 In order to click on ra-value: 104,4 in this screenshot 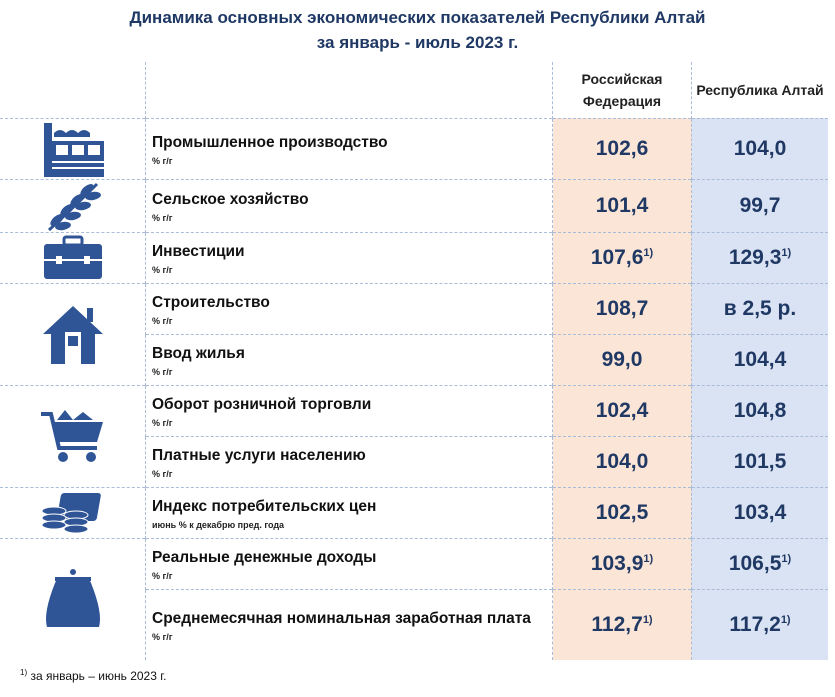, I will do `click(760, 359)`.